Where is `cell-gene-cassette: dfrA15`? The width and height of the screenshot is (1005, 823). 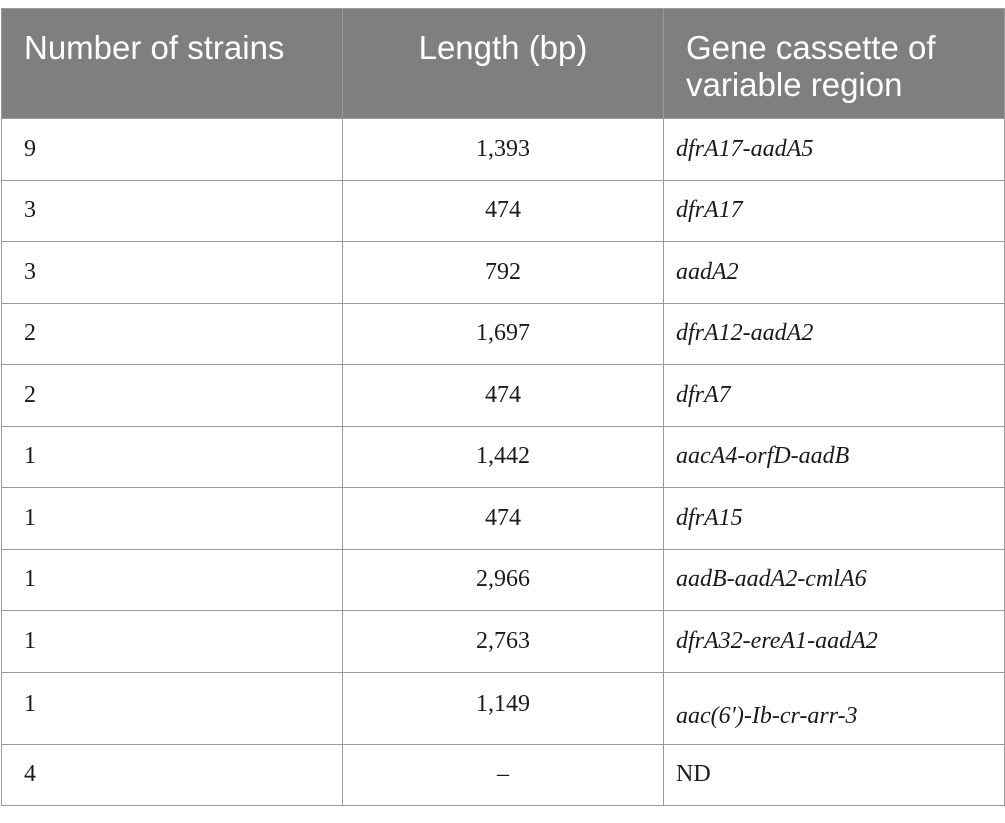
cell-gene-cassette: dfrA15 is located at coordinates (834, 518).